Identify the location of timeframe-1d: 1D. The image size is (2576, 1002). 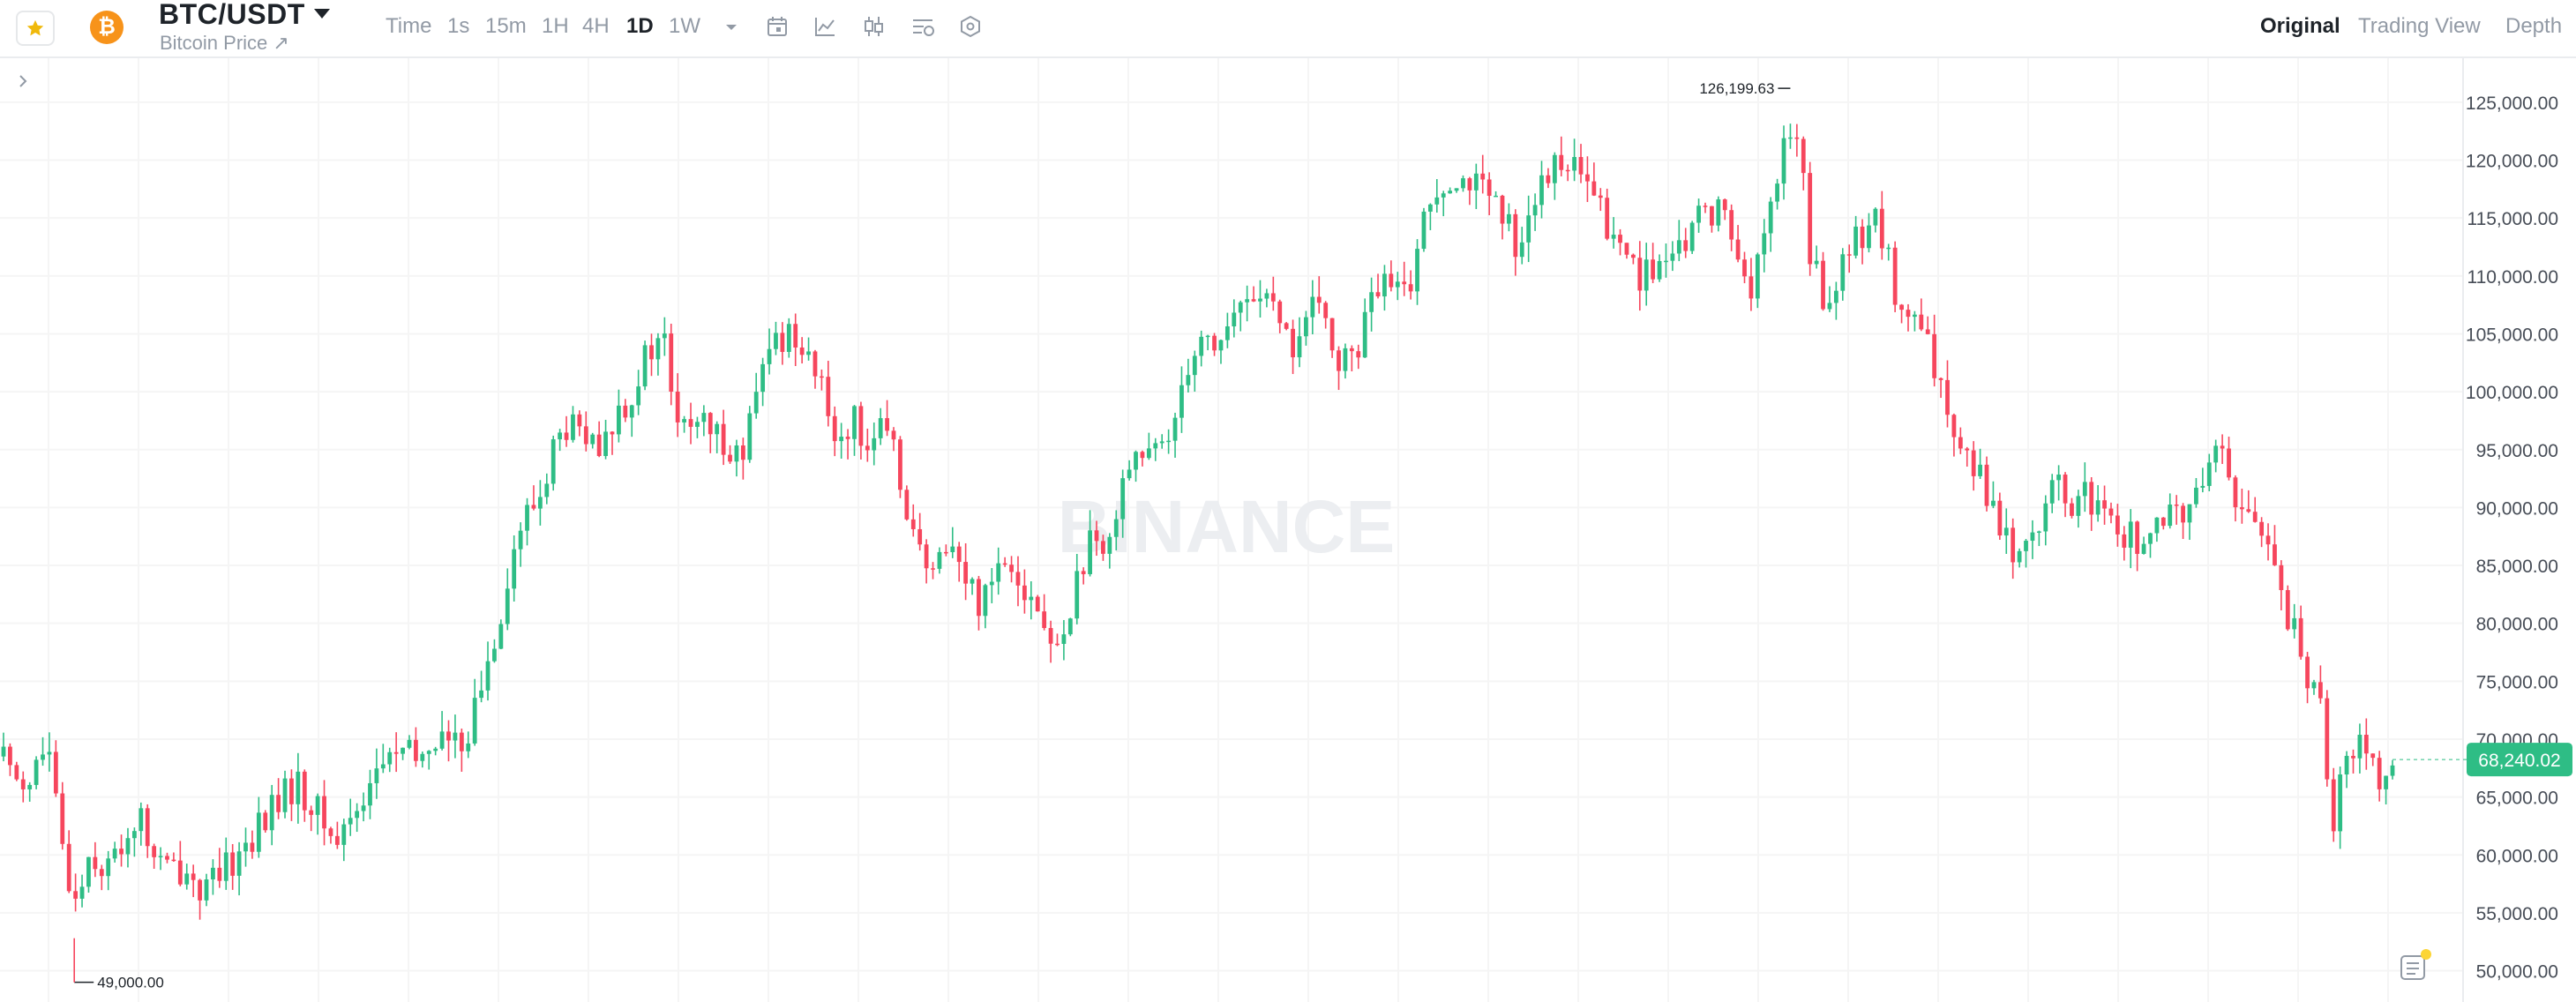
(640, 26).